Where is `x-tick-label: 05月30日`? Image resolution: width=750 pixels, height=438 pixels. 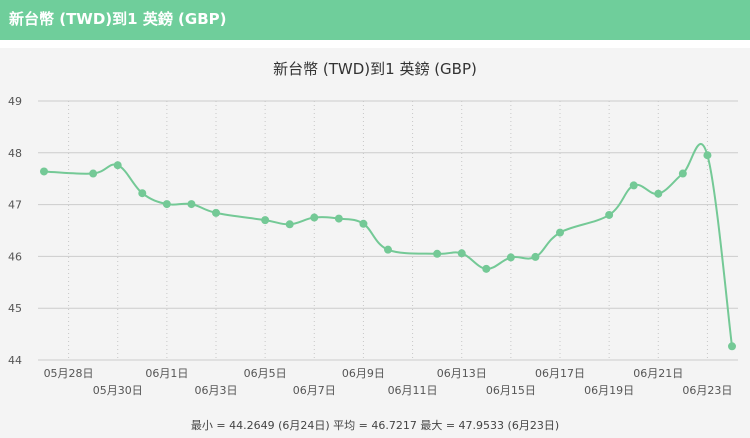
x-tick-label: 05月30日 is located at coordinates (118, 390).